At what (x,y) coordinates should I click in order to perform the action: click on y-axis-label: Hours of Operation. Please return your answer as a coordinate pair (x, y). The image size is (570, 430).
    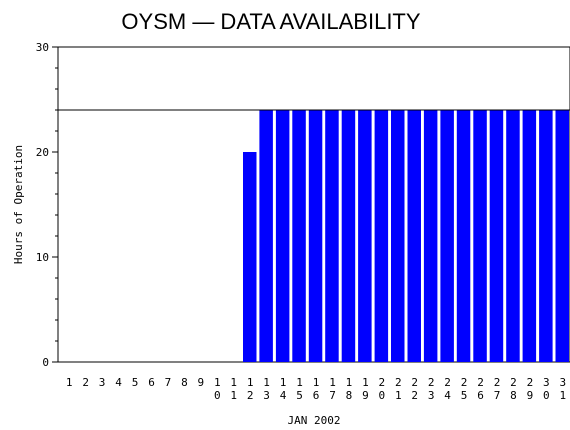
    Looking at the image, I should click on (18, 204).